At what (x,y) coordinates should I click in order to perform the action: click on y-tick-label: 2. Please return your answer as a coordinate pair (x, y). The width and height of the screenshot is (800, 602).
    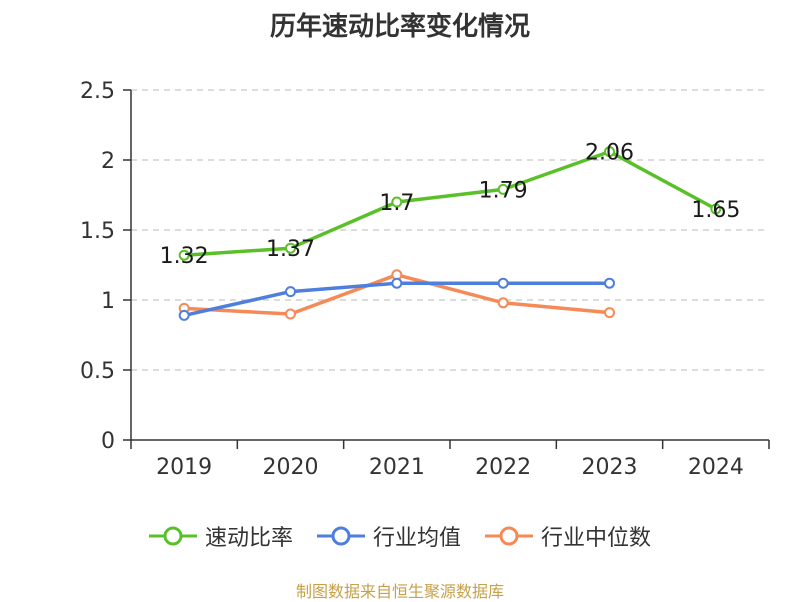
    Looking at the image, I should click on (108, 161).